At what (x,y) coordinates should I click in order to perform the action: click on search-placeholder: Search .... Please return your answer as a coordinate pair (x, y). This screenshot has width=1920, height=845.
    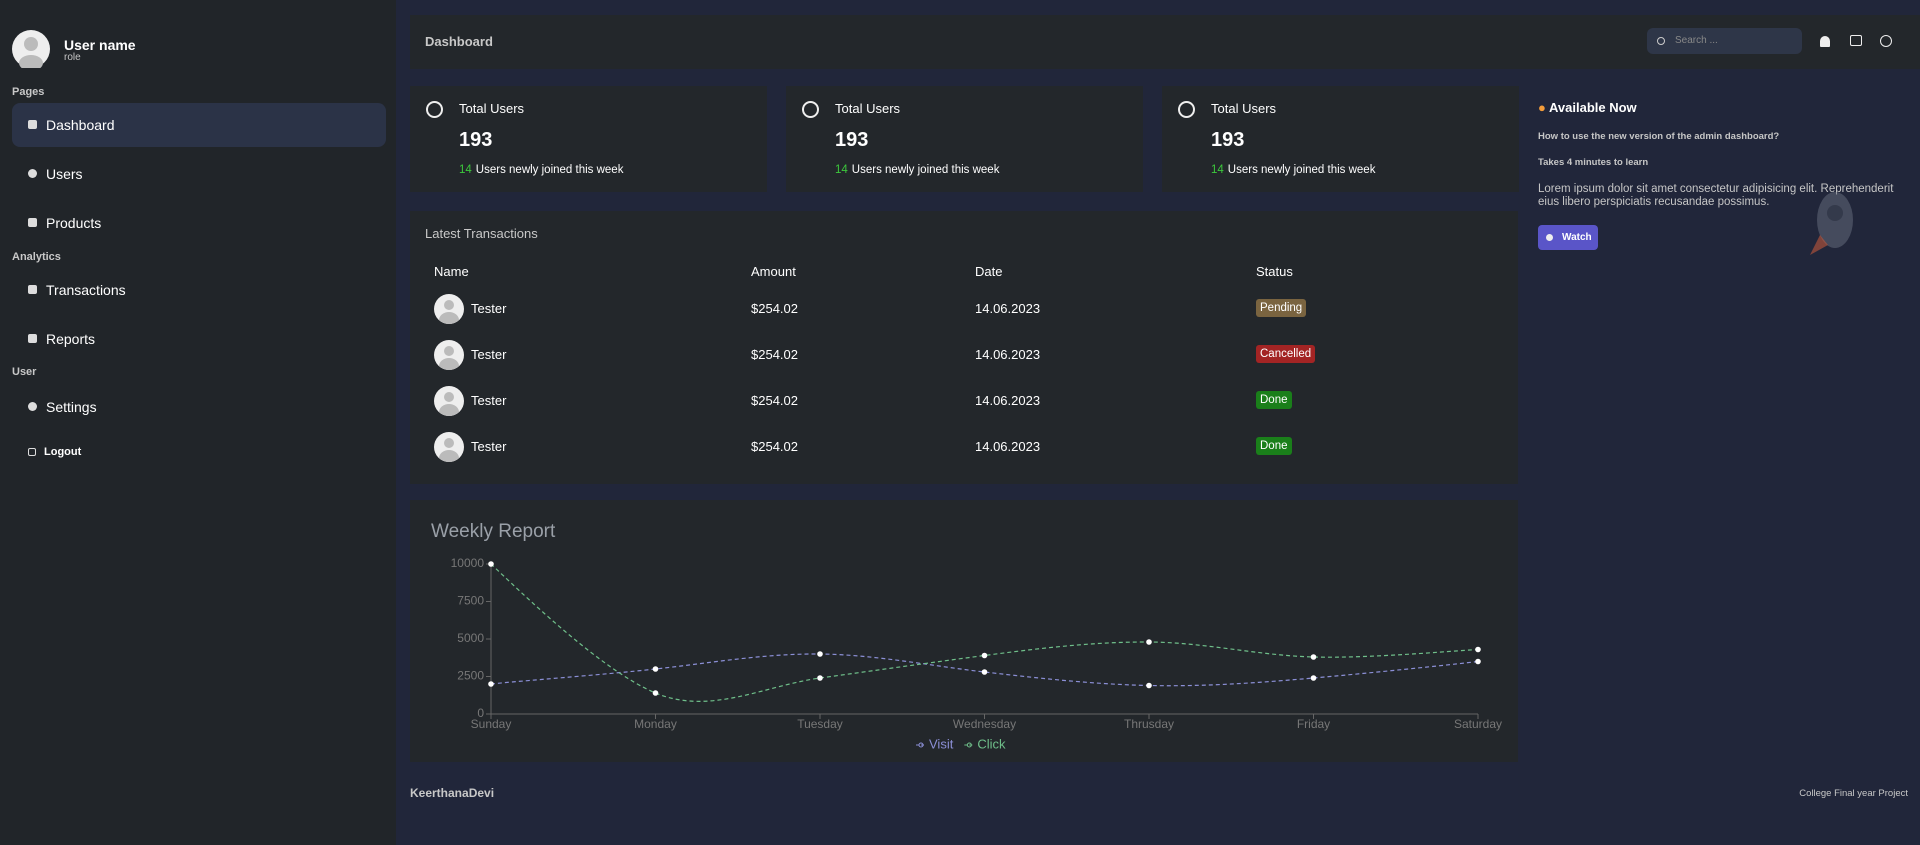
    Looking at the image, I should click on (1696, 40).